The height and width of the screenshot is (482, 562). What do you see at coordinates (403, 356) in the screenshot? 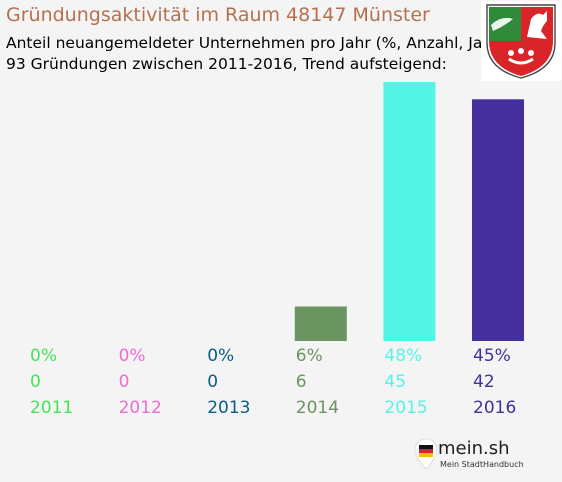
I see `percent-label-2015: 48%` at bounding box center [403, 356].